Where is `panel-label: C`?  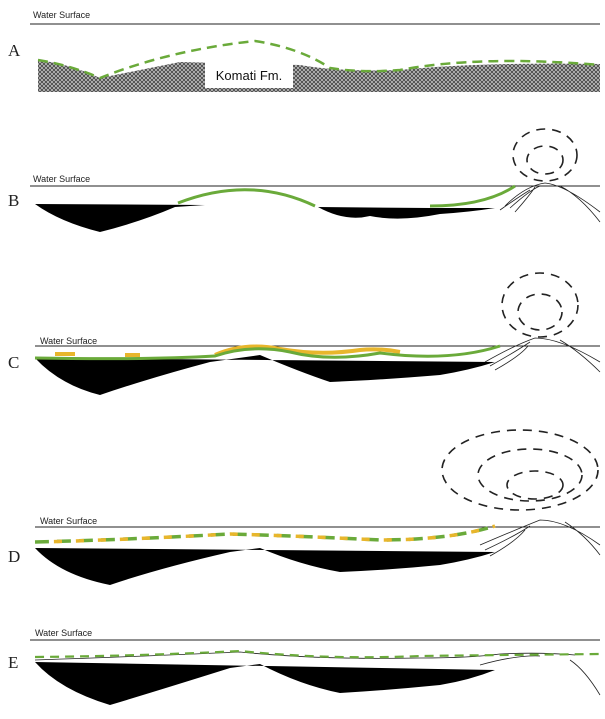 panel-label: C is located at coordinates (13, 362).